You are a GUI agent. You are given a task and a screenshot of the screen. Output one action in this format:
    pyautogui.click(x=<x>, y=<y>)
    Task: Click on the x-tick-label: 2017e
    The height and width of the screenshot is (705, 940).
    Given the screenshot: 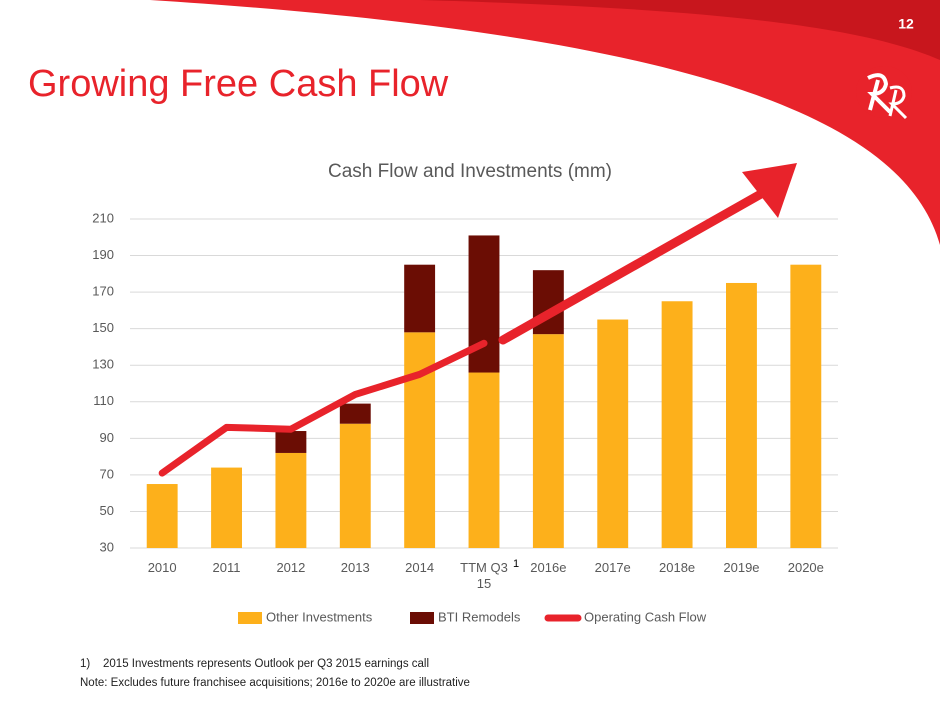 What is the action you would take?
    pyautogui.click(x=612, y=567)
    